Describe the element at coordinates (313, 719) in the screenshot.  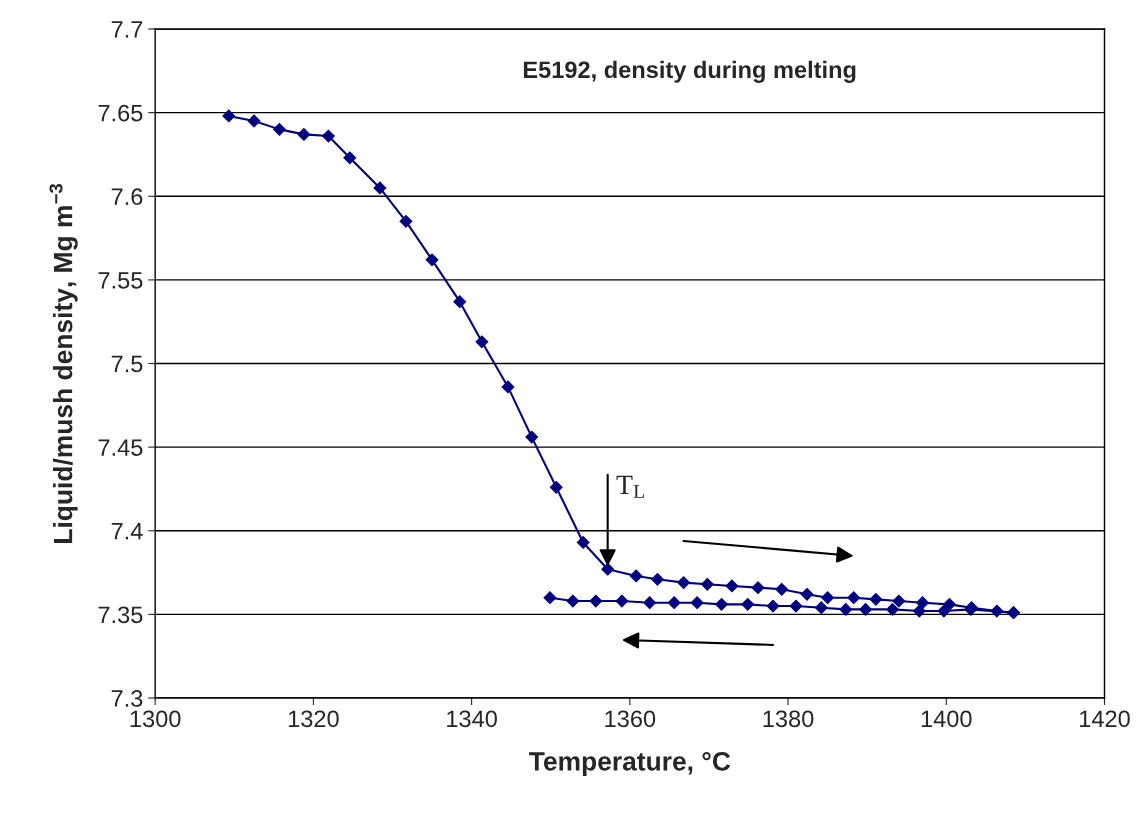
I see `x-tick-label: 1320` at that location.